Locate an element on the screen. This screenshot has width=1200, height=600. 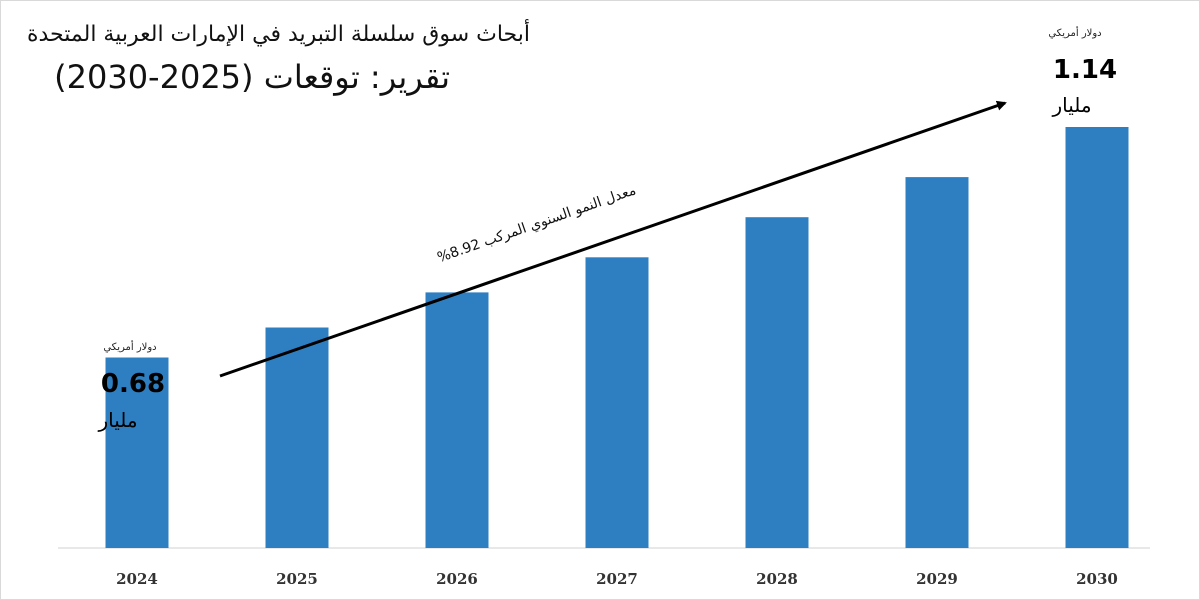
x-tick-label: 2028 is located at coordinates (777, 579).